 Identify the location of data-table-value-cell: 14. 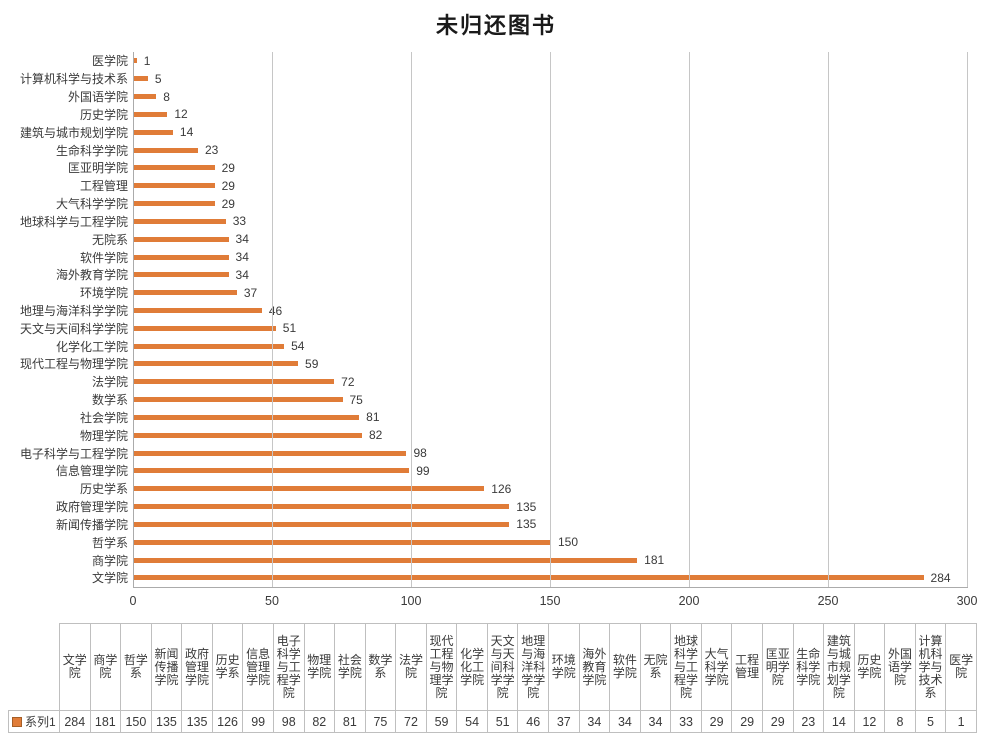
(839, 721).